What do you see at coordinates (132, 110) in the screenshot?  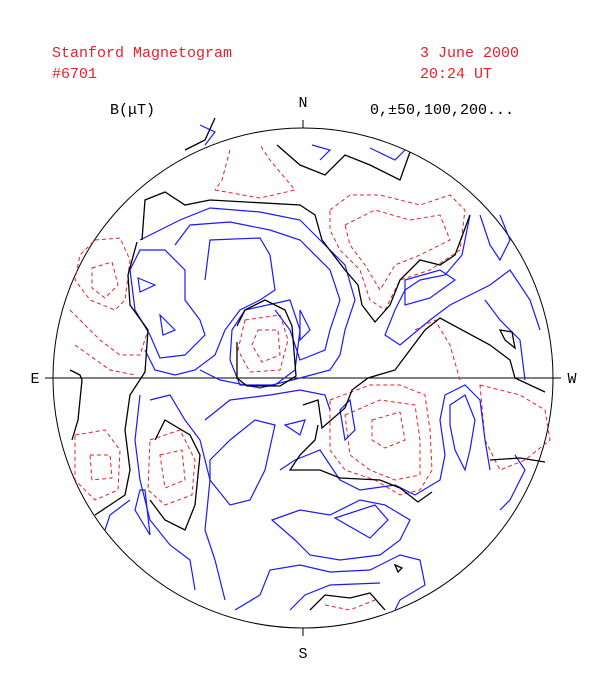 I see `unit-label: B(μT)` at bounding box center [132, 110].